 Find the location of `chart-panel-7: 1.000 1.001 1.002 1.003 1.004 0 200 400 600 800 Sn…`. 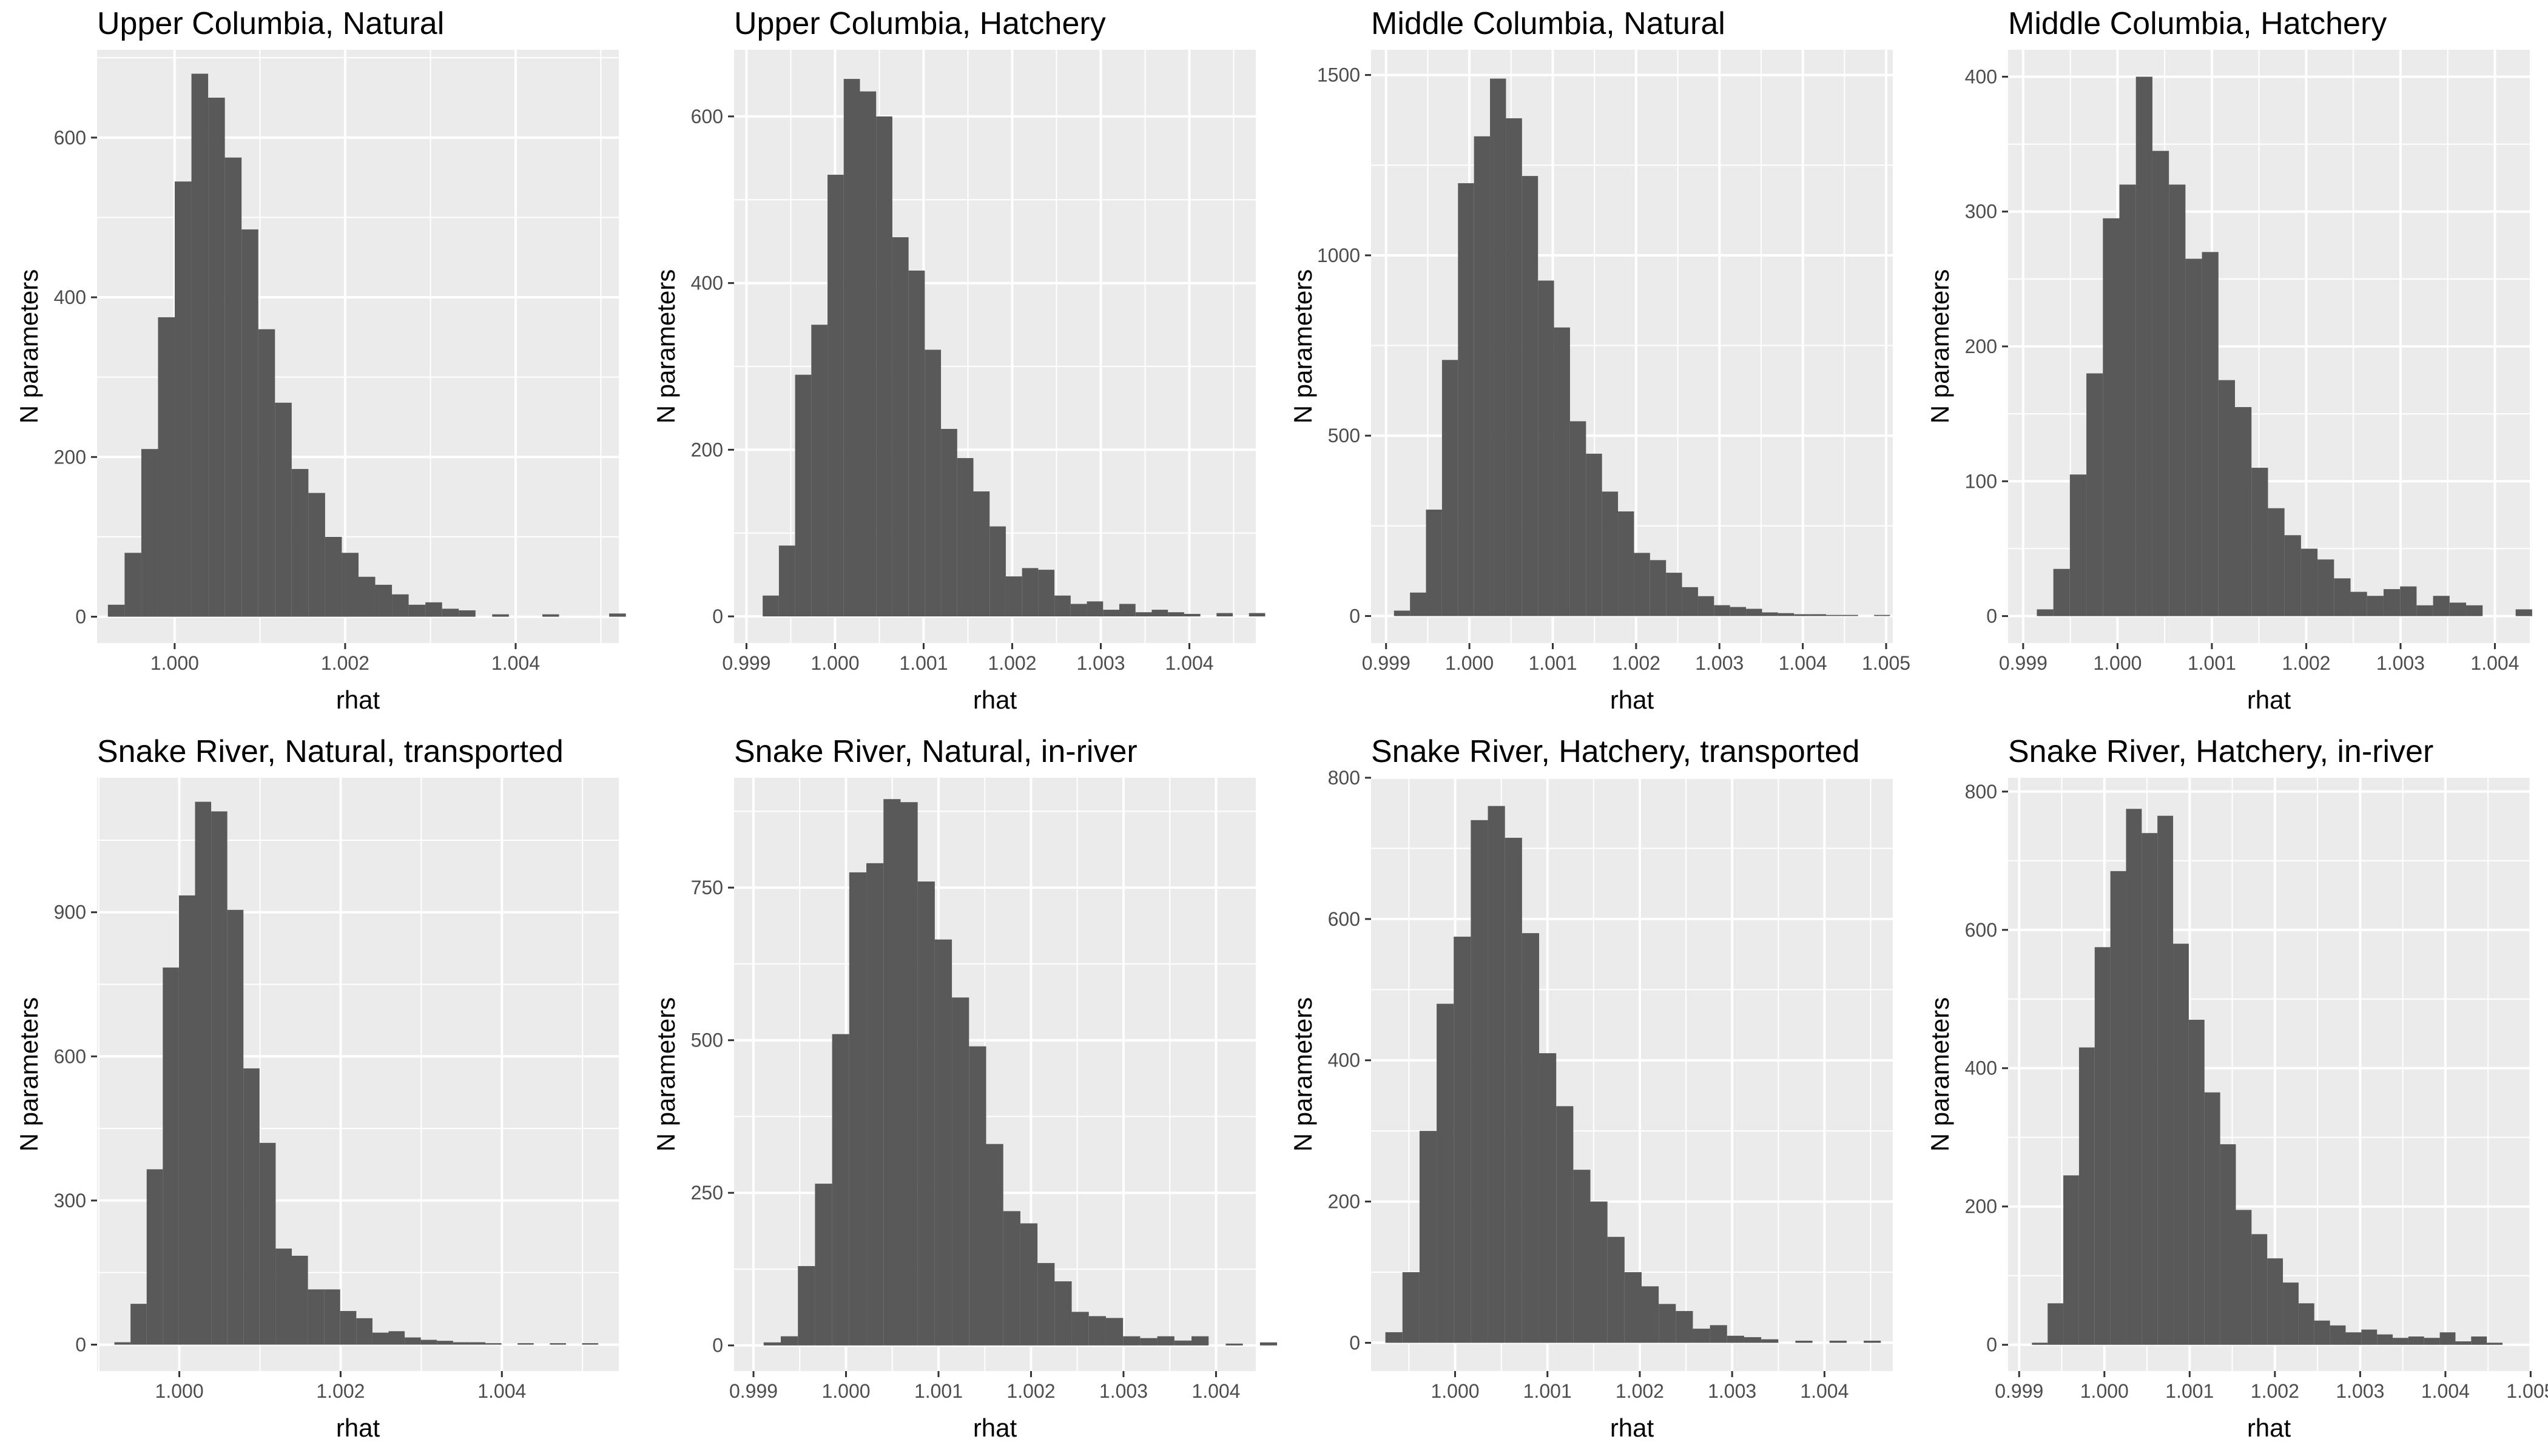

chart-panel-7: 1.000 1.001 1.002 1.003 1.004 0 200 400 600 800 Sn… is located at coordinates (1591, 1088).